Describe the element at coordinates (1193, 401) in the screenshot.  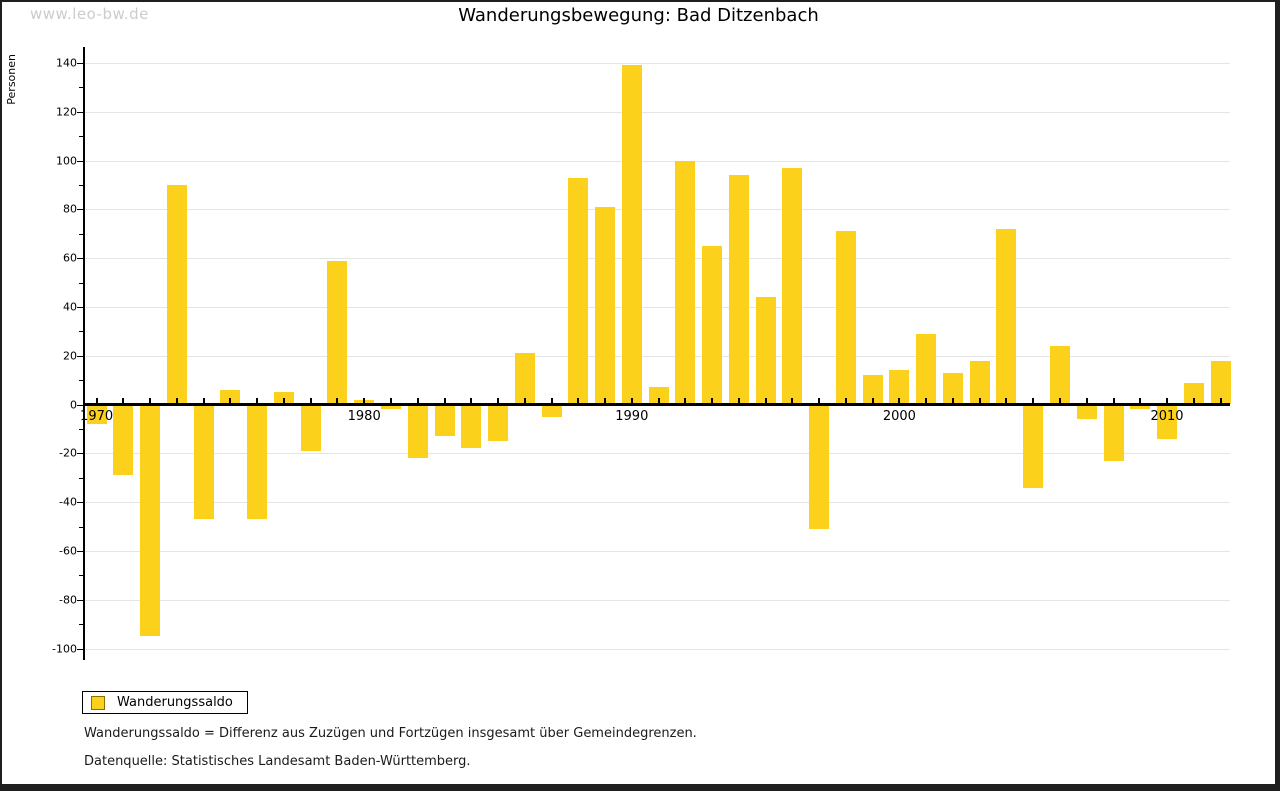
I see `x-tick-2011` at that location.